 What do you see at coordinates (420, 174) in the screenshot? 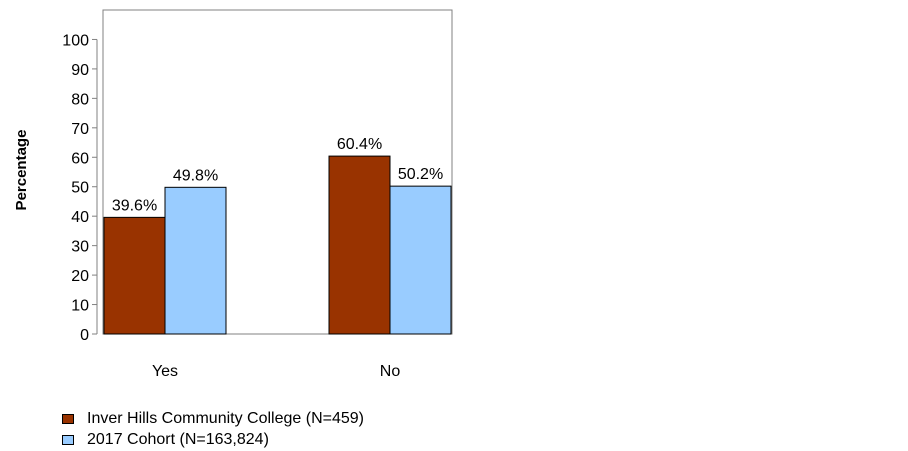
I see `data-label-no-series-1: 50.2%` at bounding box center [420, 174].